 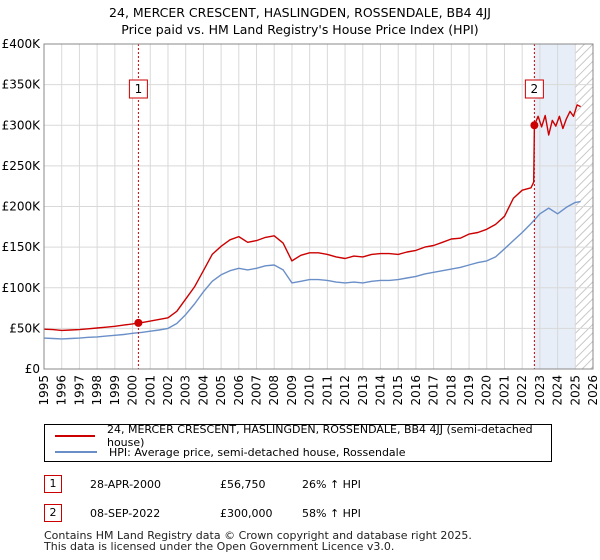 What do you see at coordinates (150, 390) in the screenshot?
I see `x-tick-label: 2001` at bounding box center [150, 390].